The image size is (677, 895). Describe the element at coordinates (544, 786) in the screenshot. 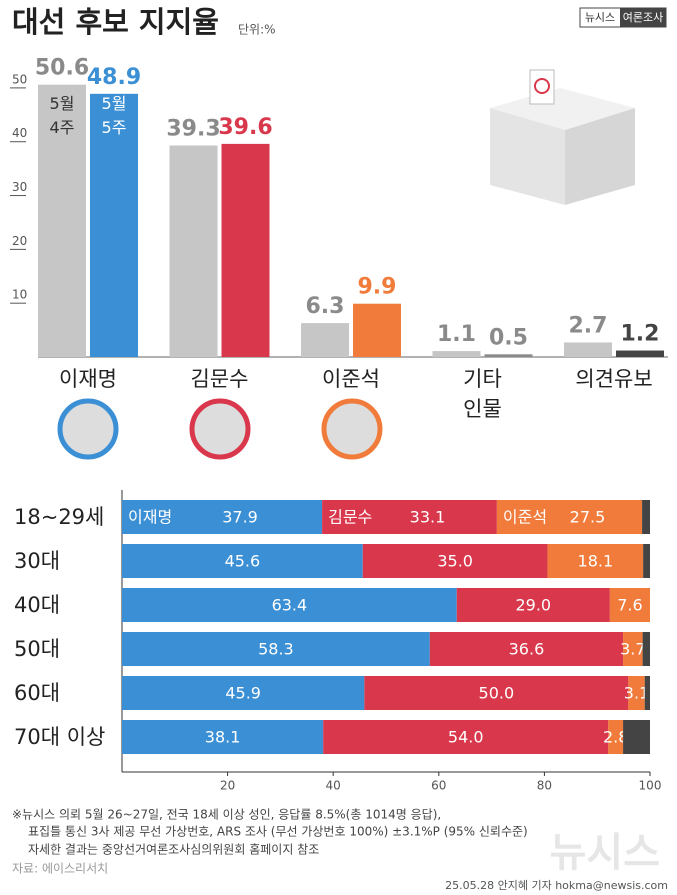

I see `x-tick-label: 80` at that location.